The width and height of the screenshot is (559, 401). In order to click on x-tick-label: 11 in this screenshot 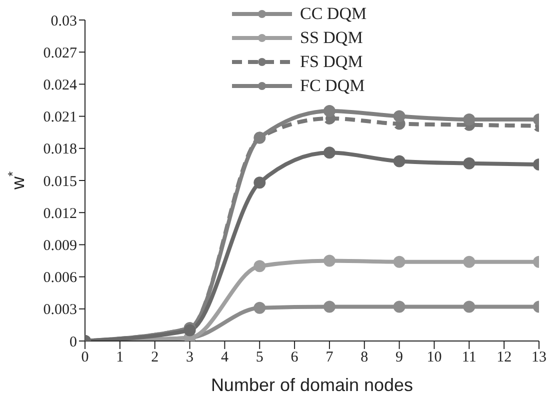, I will do `click(469, 358)`.